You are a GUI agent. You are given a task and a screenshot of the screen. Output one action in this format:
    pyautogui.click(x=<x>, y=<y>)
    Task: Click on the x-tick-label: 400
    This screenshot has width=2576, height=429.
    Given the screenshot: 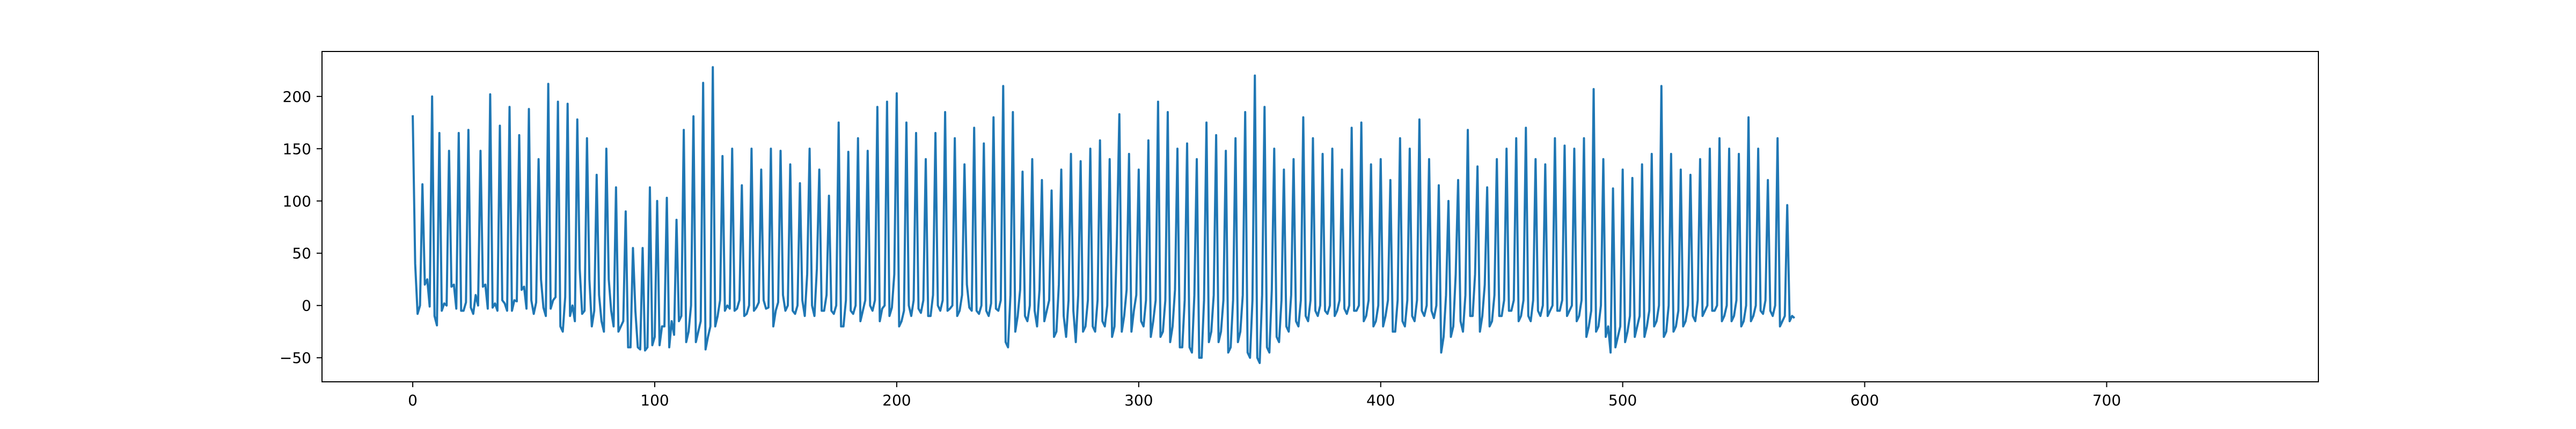 What is the action you would take?
    pyautogui.click(x=1380, y=400)
    